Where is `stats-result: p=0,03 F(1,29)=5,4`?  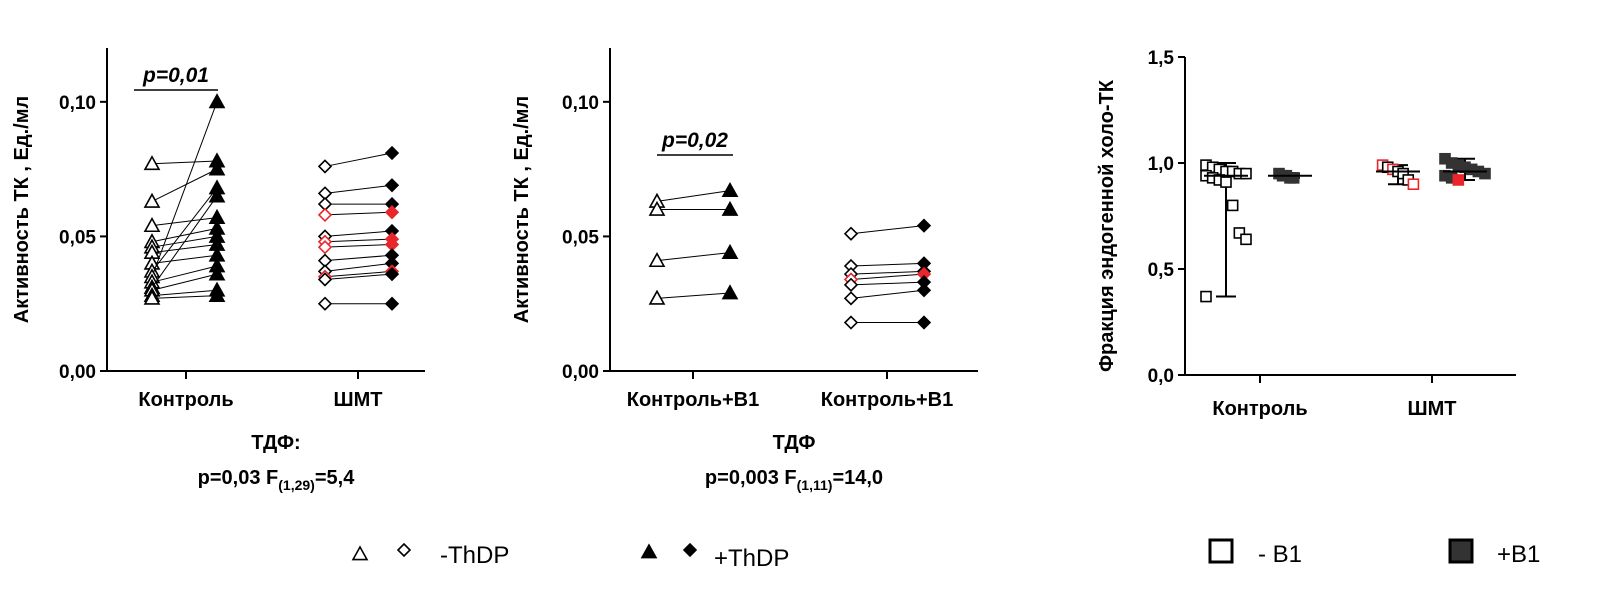 stats-result: p=0,03 F(1,29)=5,4 is located at coordinates (277, 480).